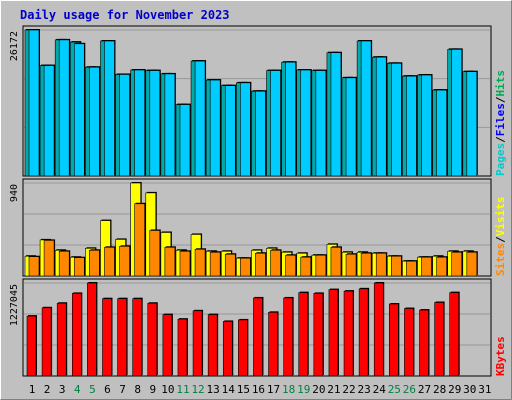 Image resolution: width=512 pixels, height=400 pixels. Describe the element at coordinates (500, 259) in the screenshot. I see `legend-label: Sites` at that location.